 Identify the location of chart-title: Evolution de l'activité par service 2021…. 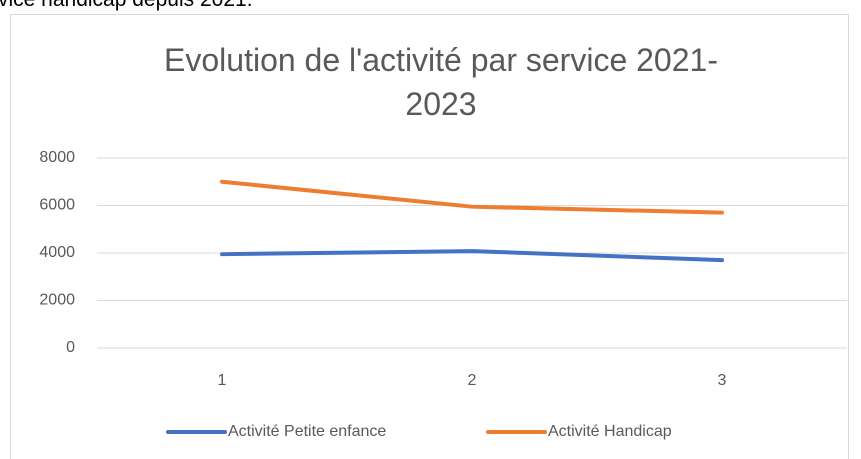
(441, 82).